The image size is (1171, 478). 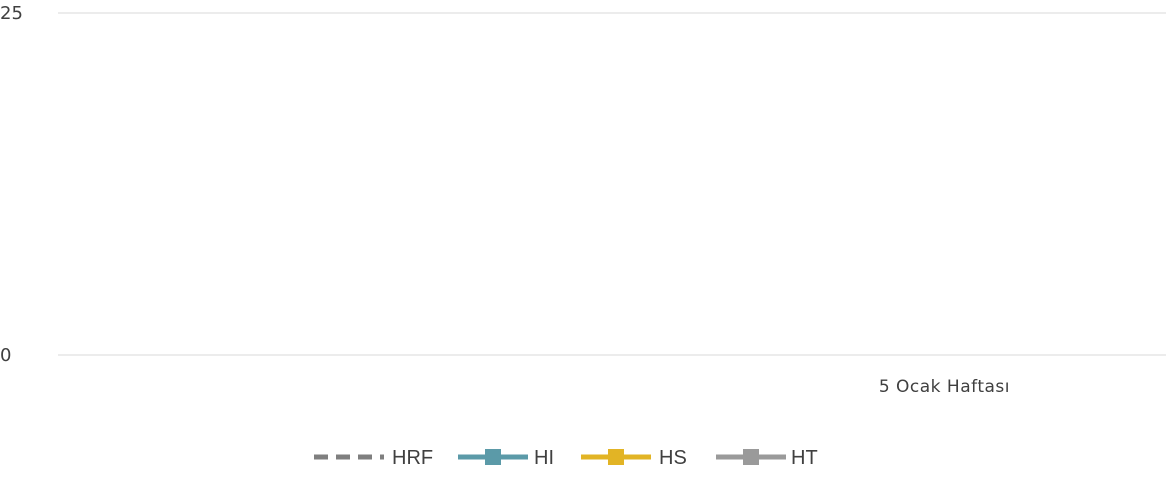 What do you see at coordinates (11, 13) in the screenshot?
I see `y-tick-label: 25` at bounding box center [11, 13].